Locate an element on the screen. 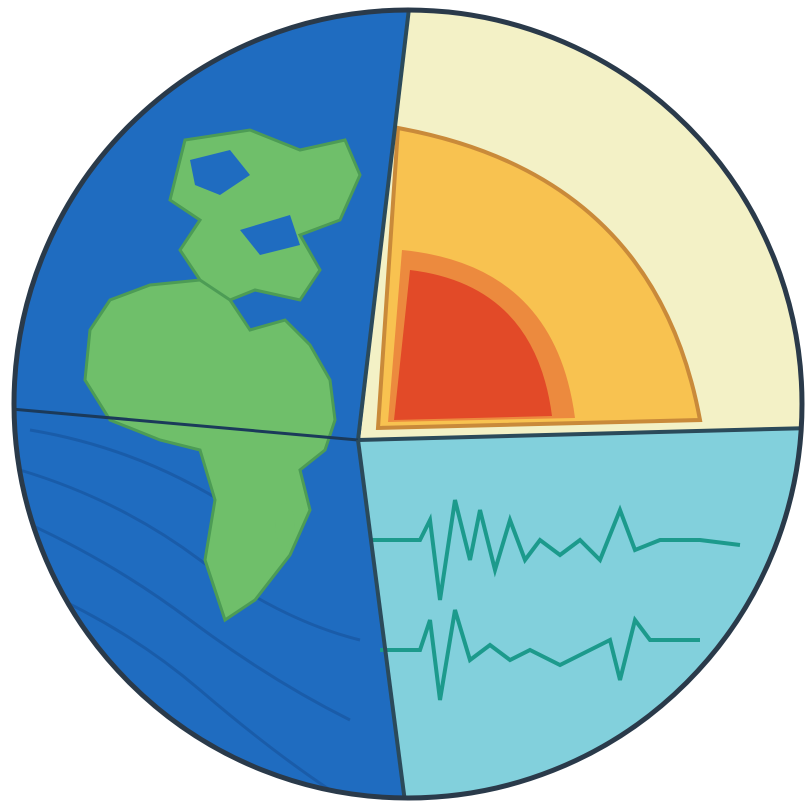 The height and width of the screenshot is (802, 811). equator is located at coordinates (186, 424).